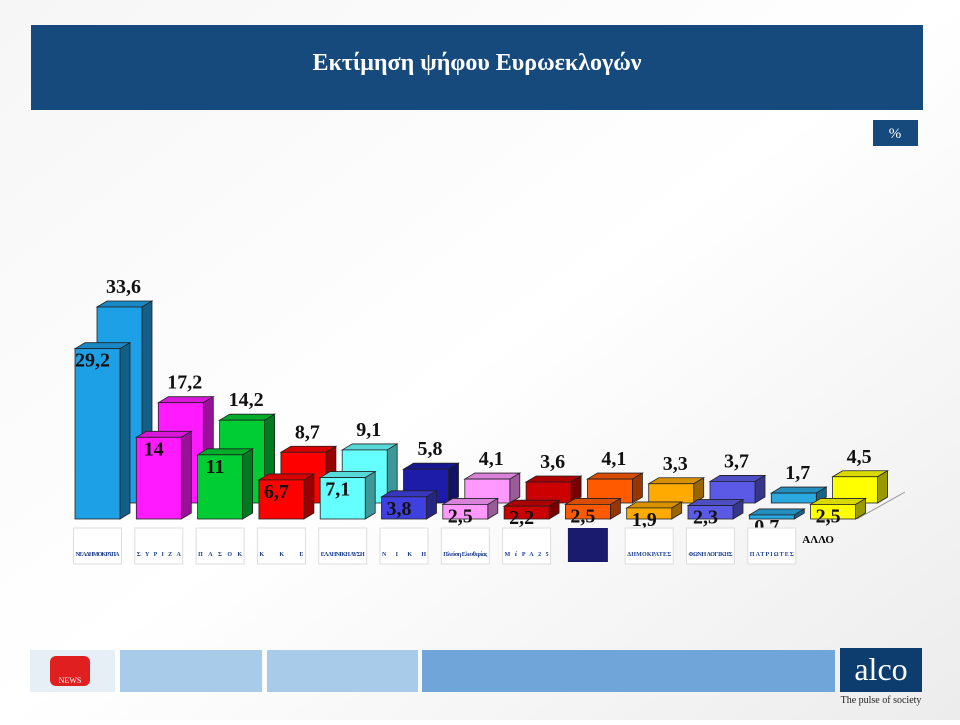  What do you see at coordinates (307, 432) in the screenshot?
I see `value-label: 8,7` at bounding box center [307, 432].